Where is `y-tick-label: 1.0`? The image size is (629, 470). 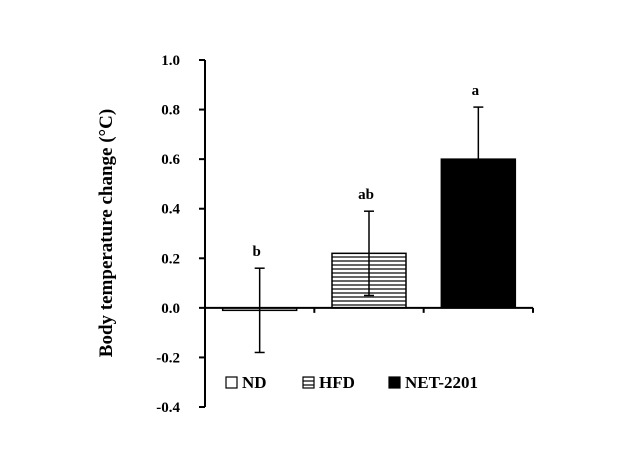
y-tick-label: 1.0 is located at coordinates (170, 61).